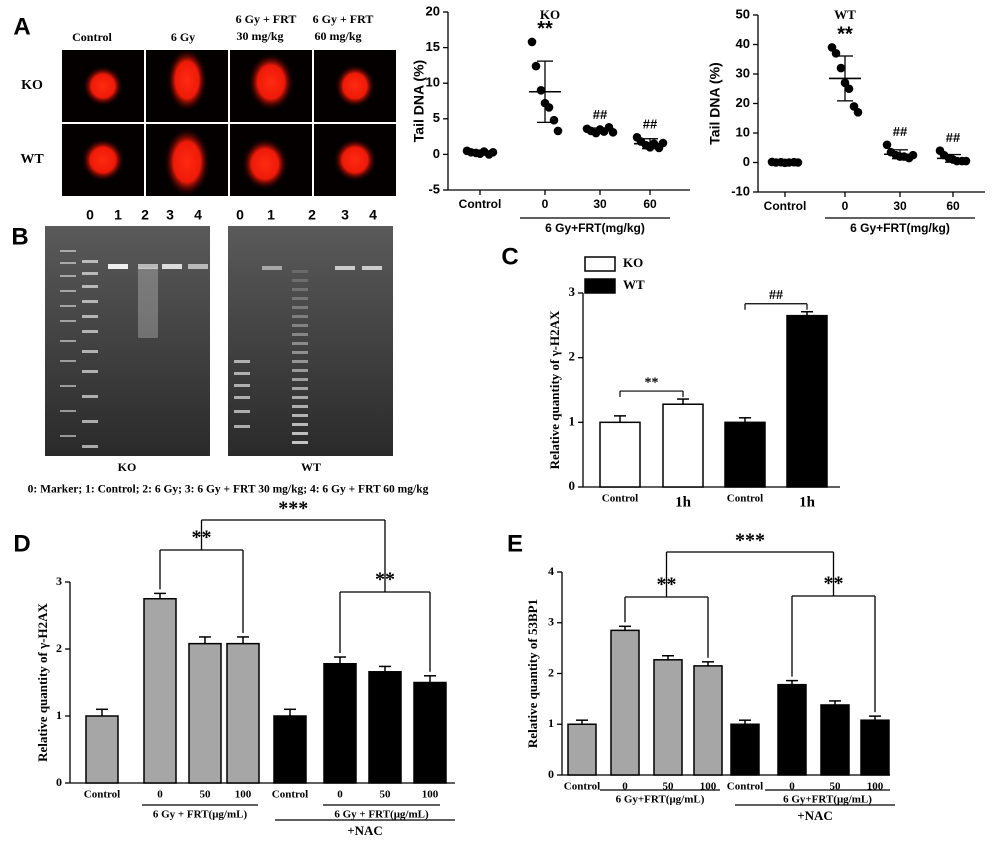 This screenshot has width=997, height=844. I want to click on comet-column-label: 60 mg/kg, so click(337, 36).